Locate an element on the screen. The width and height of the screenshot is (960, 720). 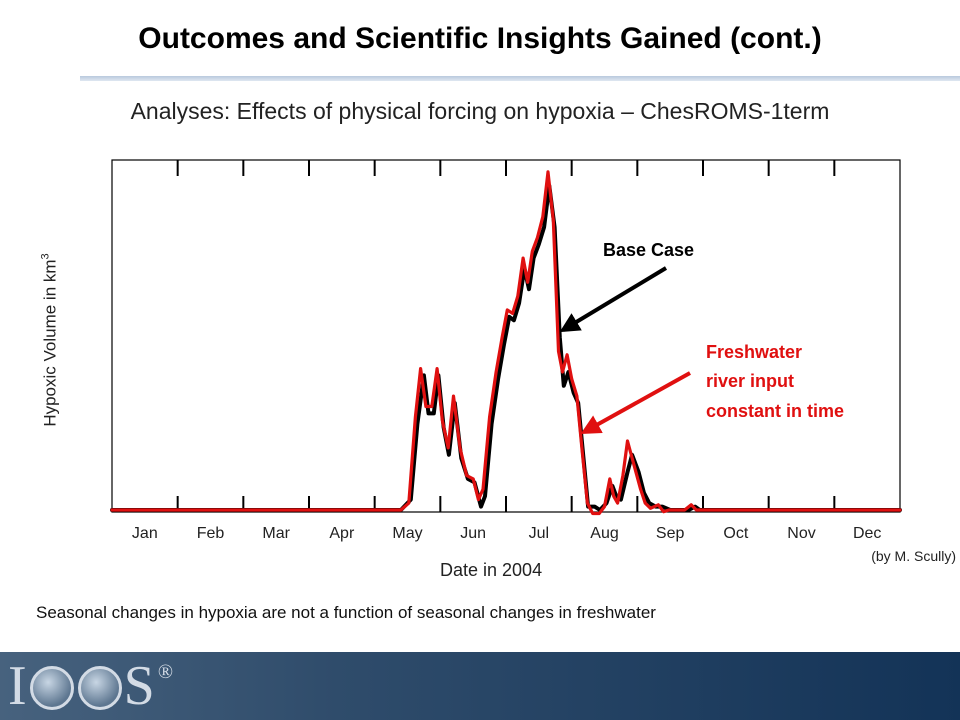
annotation-freshwater-line-1: Freshwater is located at coordinates (754, 352).